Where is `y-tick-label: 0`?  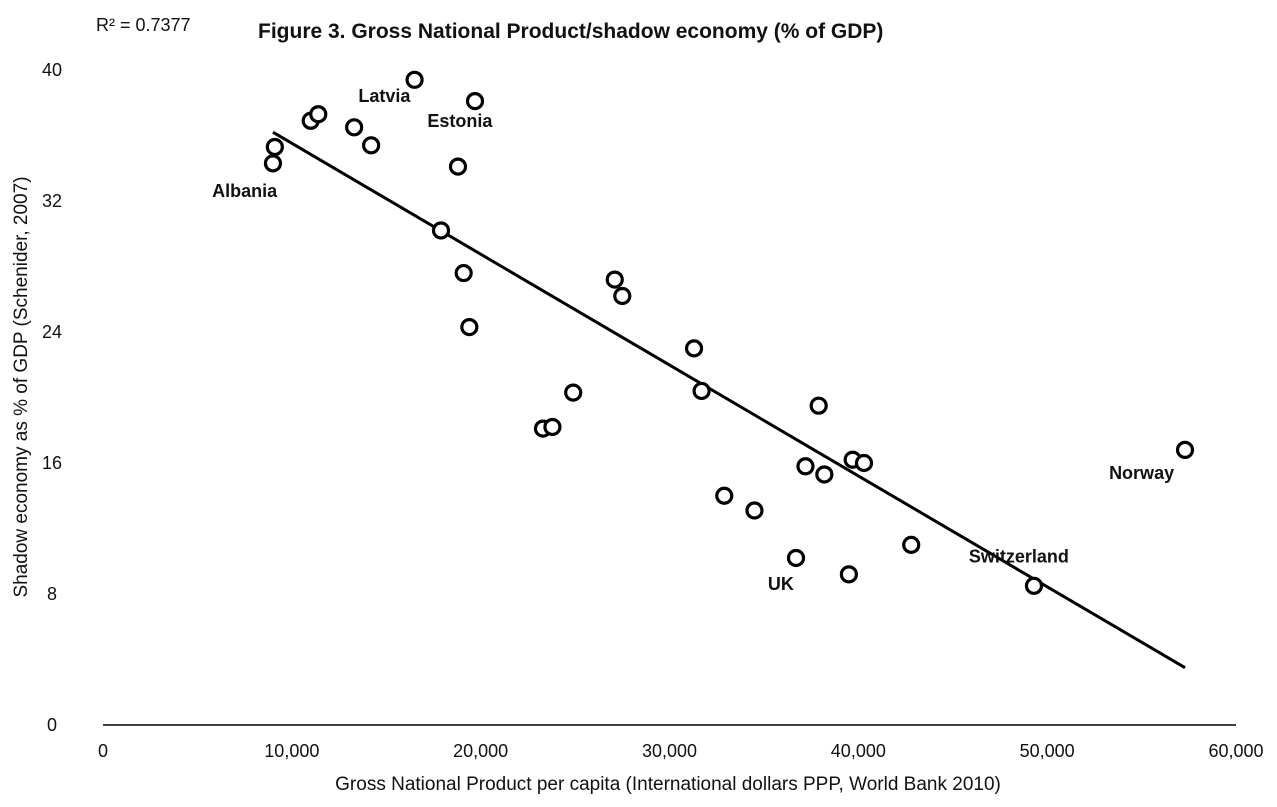
y-tick-label: 0 is located at coordinates (52, 725).